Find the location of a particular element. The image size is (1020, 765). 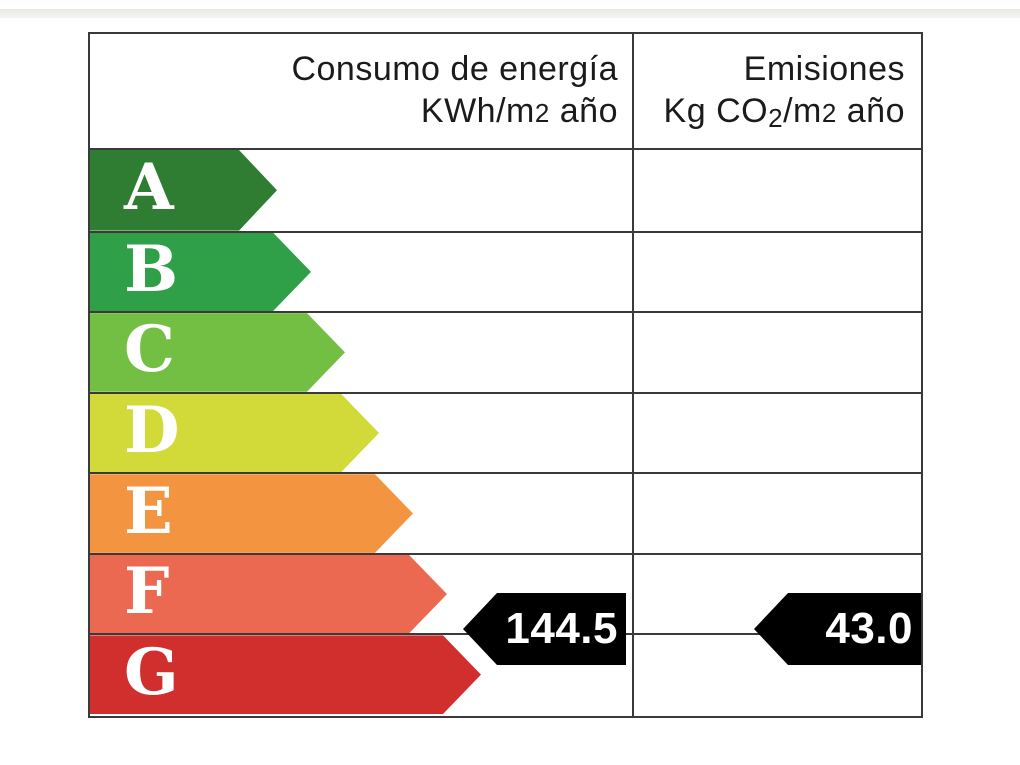

consumption-header-line2: KWh/m2 año is located at coordinates (519, 111).